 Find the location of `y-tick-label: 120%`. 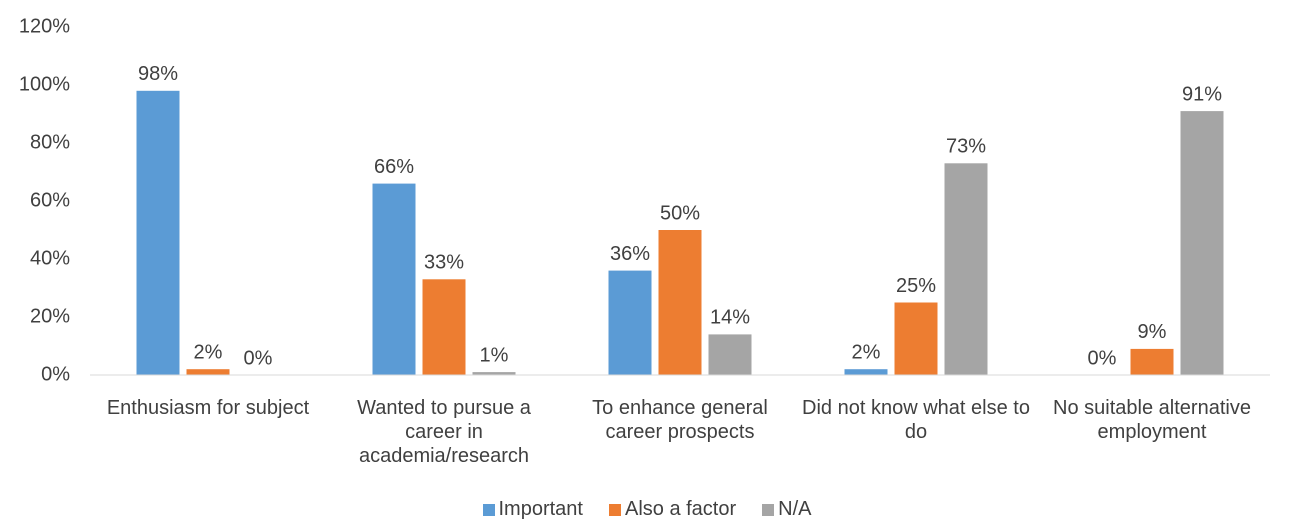

y-tick-label: 120% is located at coordinates (44, 26).